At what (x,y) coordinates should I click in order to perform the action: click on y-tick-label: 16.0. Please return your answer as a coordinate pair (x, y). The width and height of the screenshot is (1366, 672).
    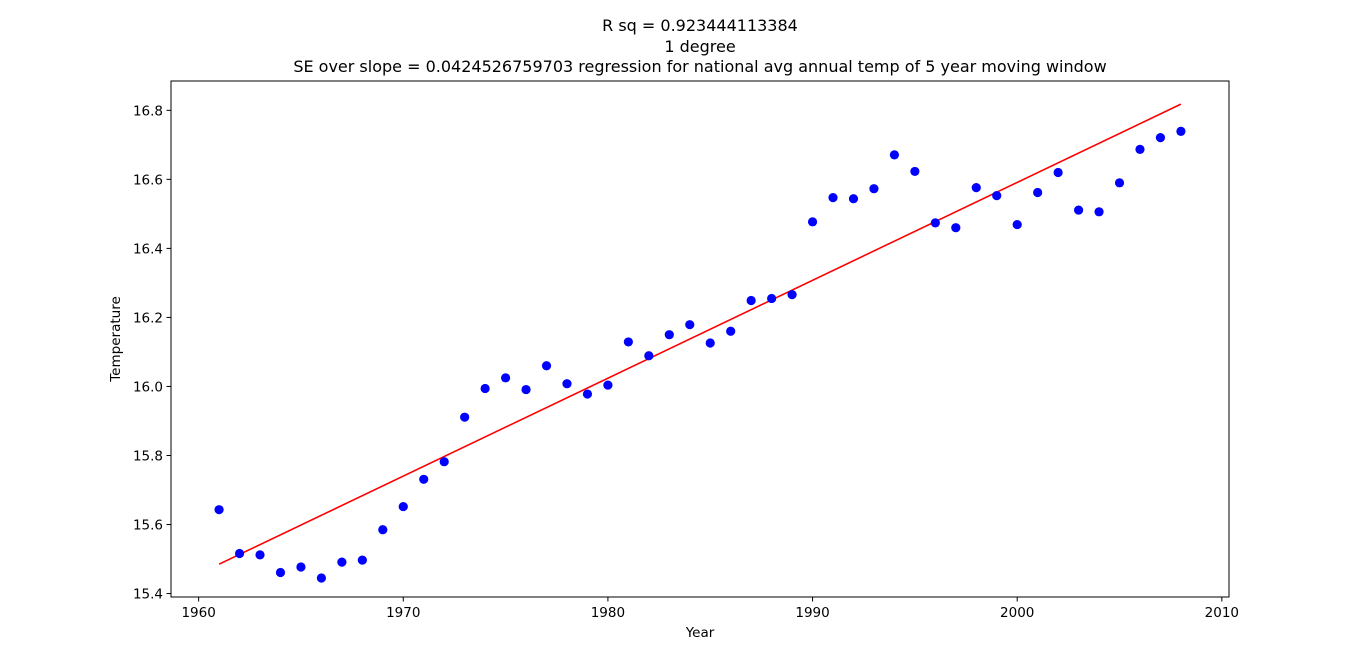
    Looking at the image, I should click on (148, 387).